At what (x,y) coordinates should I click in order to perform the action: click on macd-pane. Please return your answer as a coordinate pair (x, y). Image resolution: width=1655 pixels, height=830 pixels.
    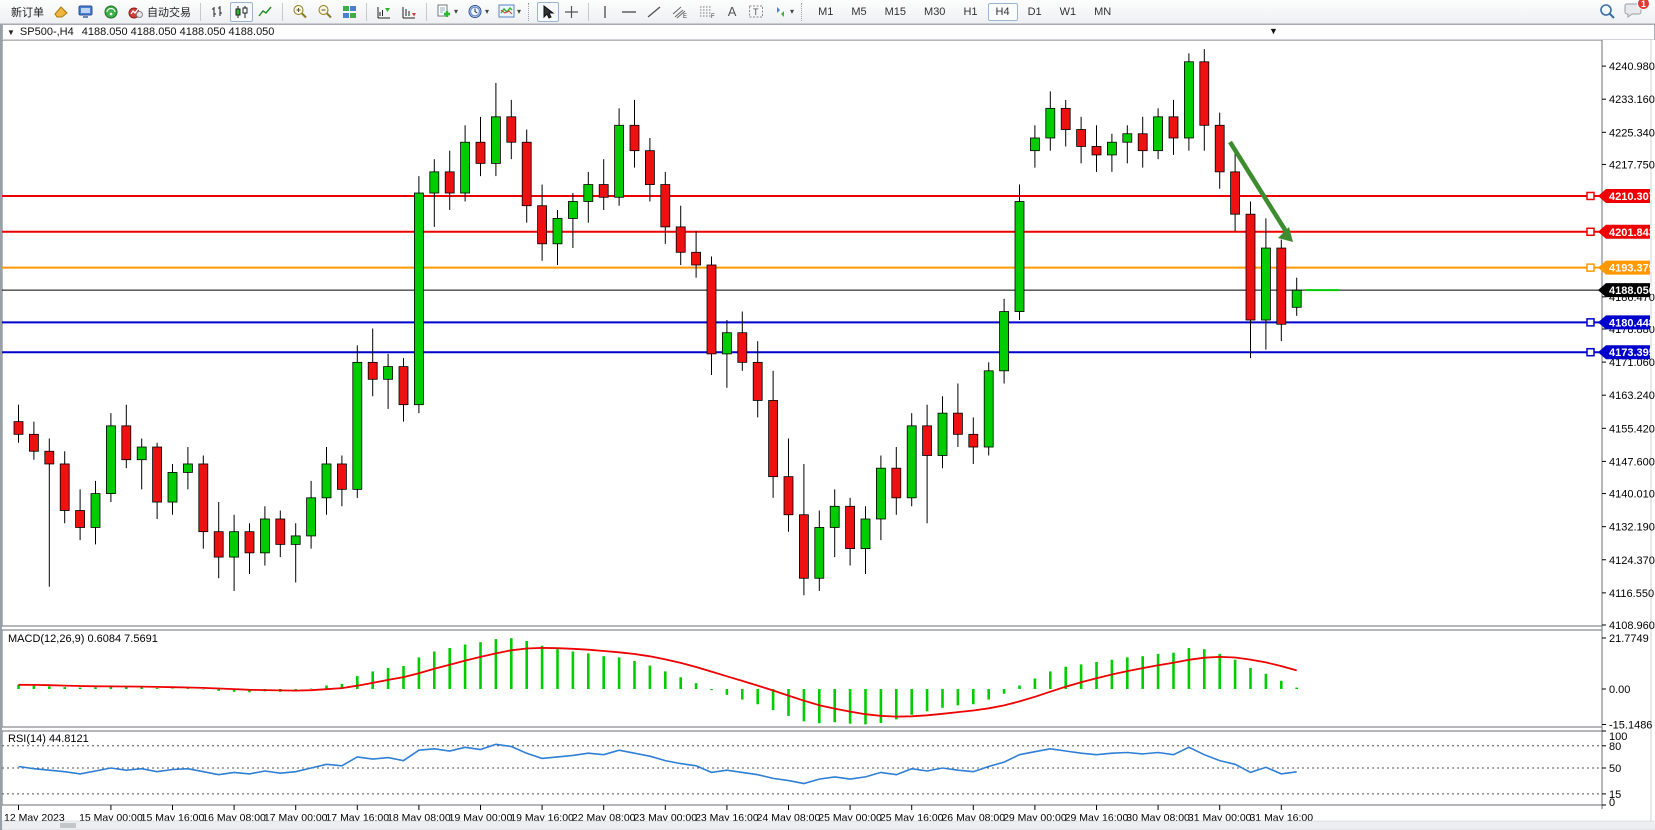
    Looking at the image, I should click on (802, 678).